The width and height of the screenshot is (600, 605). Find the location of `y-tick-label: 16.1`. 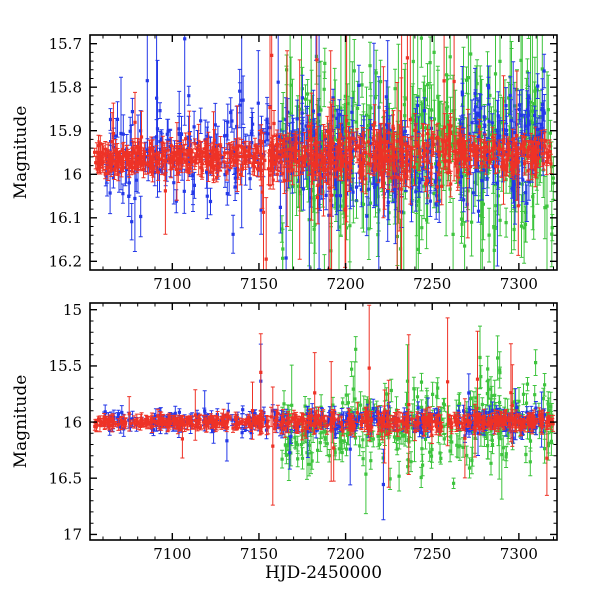

y-tick-label: 16.1 is located at coordinates (65, 218).